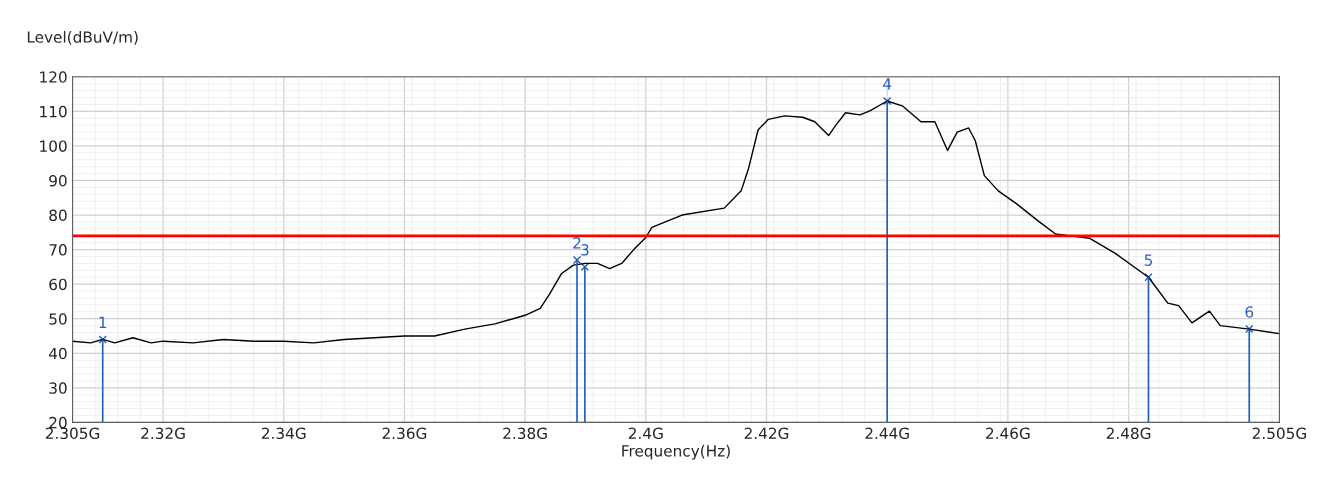 This screenshot has height=480, width=1319. I want to click on annotation: 5, so click(1148, 260).